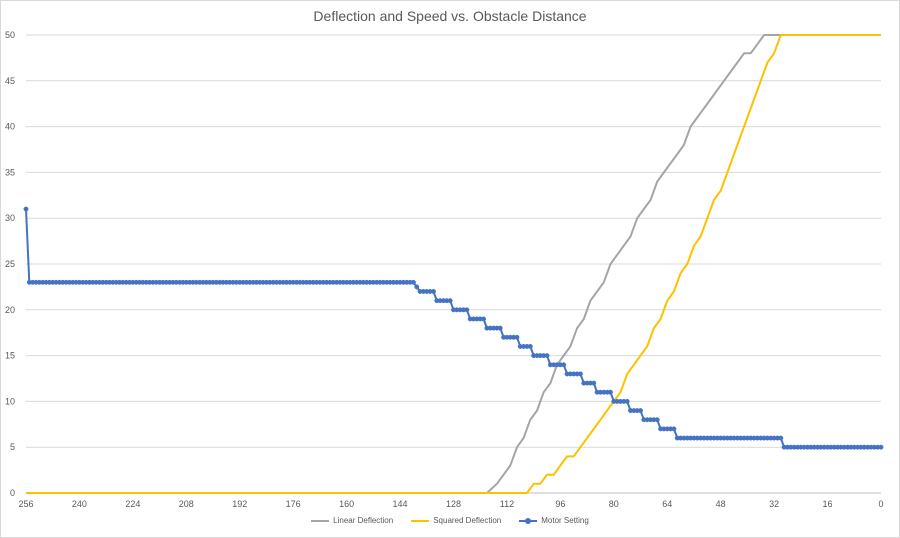 This screenshot has height=538, width=900. I want to click on legend-item-linear: Linear Deflection, so click(352, 520).